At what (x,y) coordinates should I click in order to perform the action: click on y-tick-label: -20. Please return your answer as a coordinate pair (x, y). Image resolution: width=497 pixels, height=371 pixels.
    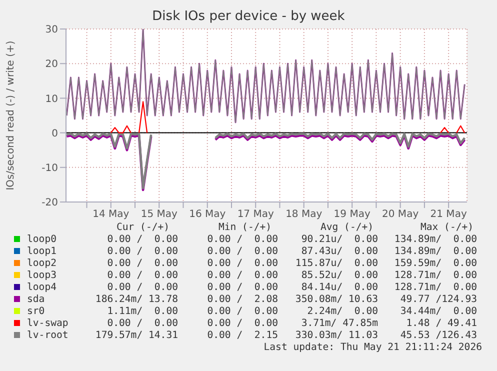
    Looking at the image, I should click on (50, 203).